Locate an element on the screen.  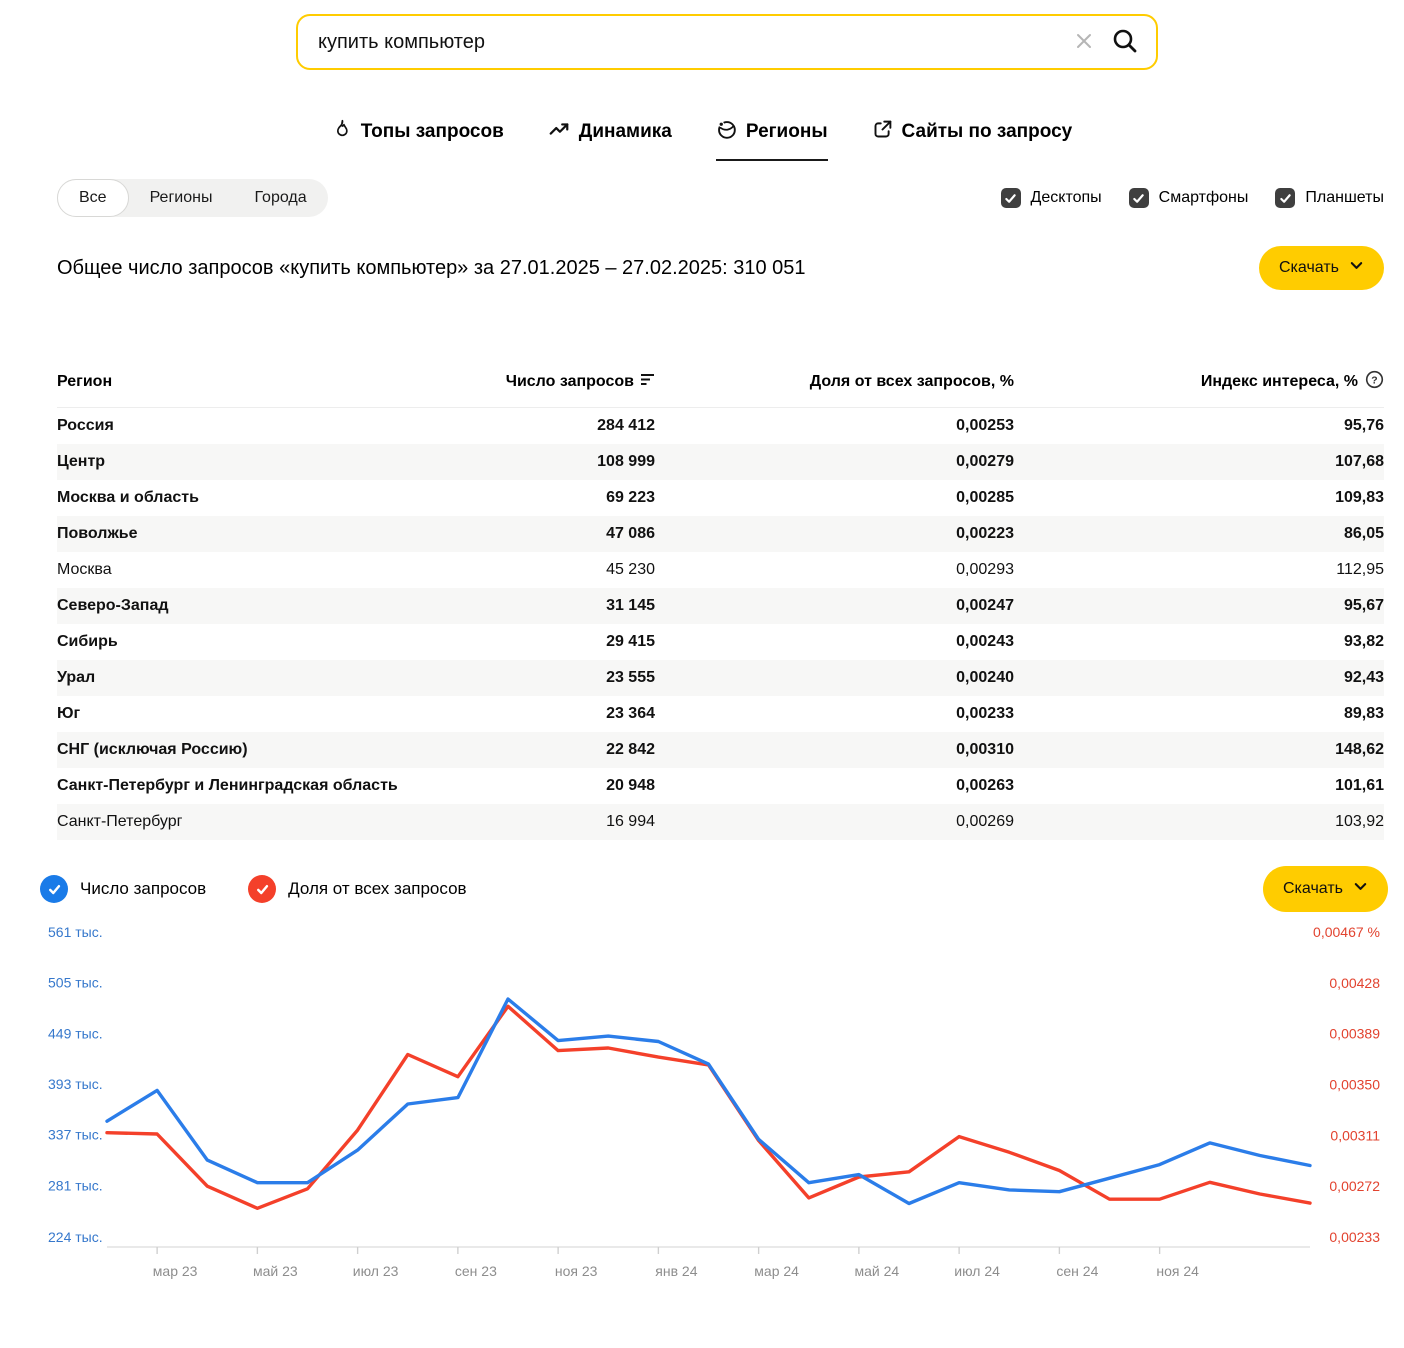
x-axis-tick-label: ноя 23 is located at coordinates (576, 1271).